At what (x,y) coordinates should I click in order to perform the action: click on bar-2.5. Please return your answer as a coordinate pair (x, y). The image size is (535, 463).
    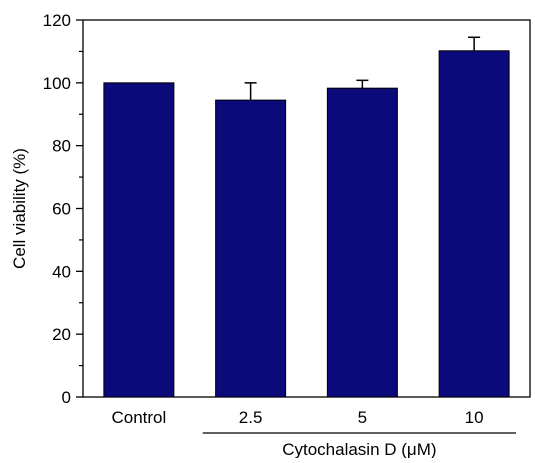
    Looking at the image, I should click on (251, 248).